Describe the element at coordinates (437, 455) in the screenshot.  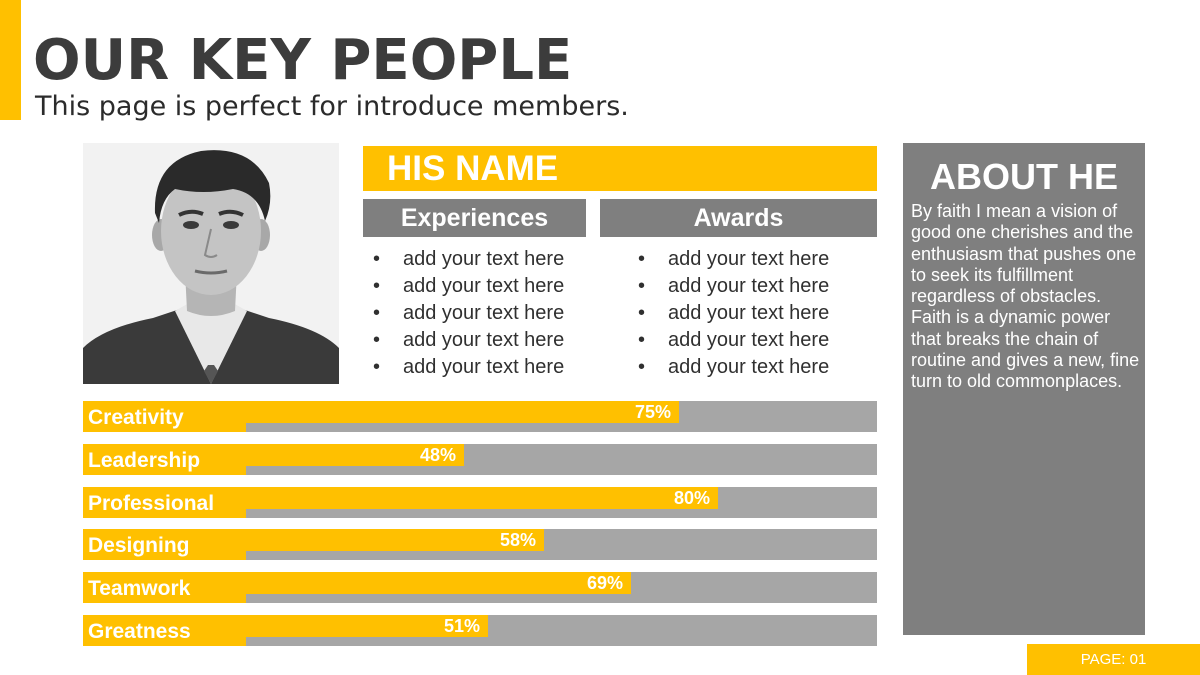
I see `skill-percent: 48%` at that location.